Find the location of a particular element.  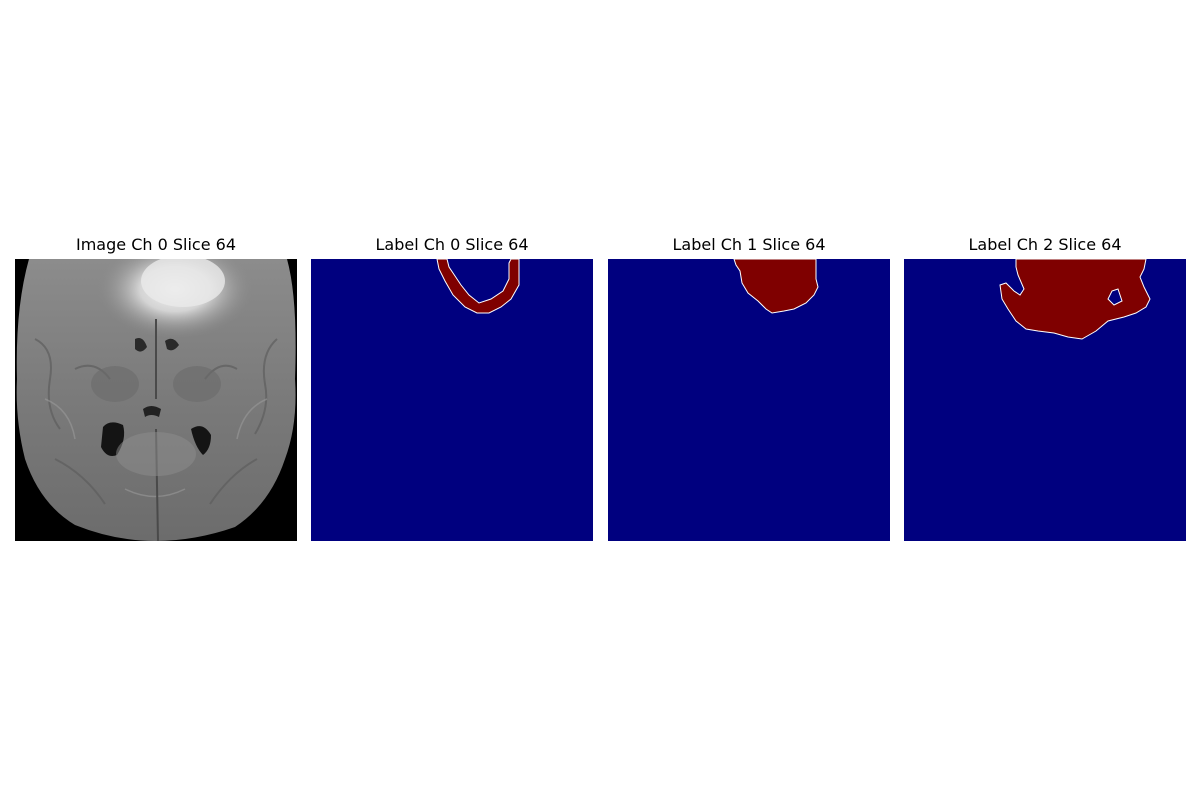

panel-label-ch0: Label Ch 0 Slice 64 is located at coordinates (452, 386).